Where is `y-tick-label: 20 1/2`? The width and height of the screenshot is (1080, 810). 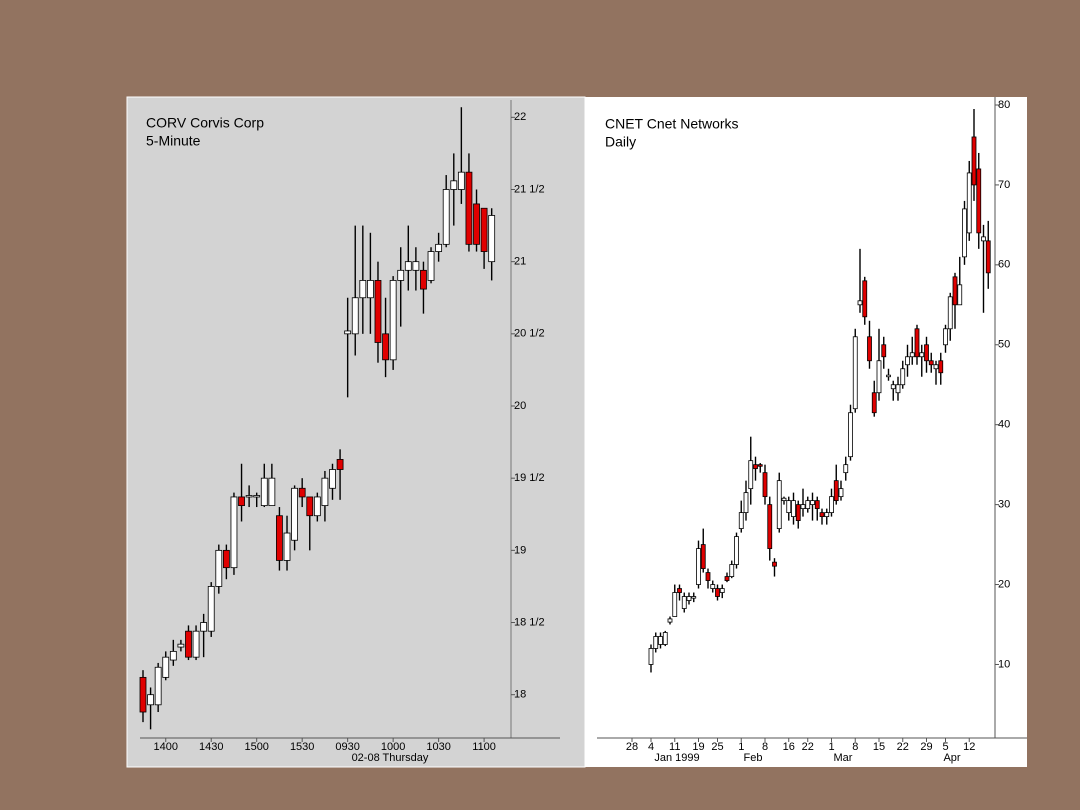
y-tick-label: 20 1/2 is located at coordinates (529, 334).